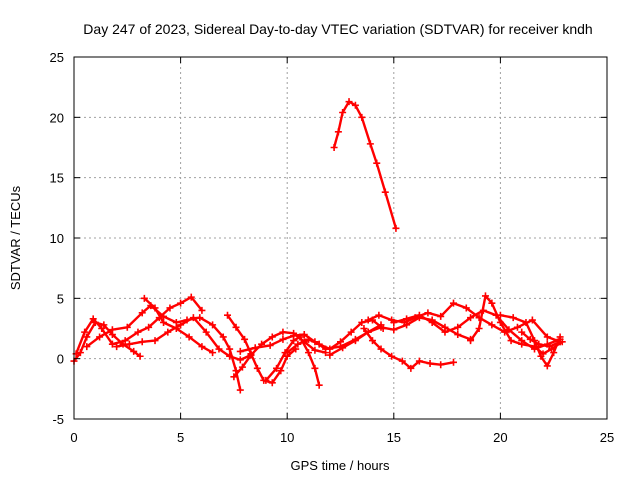  What do you see at coordinates (60, 298) in the screenshot?
I see `y-tick-label: 5` at bounding box center [60, 298].